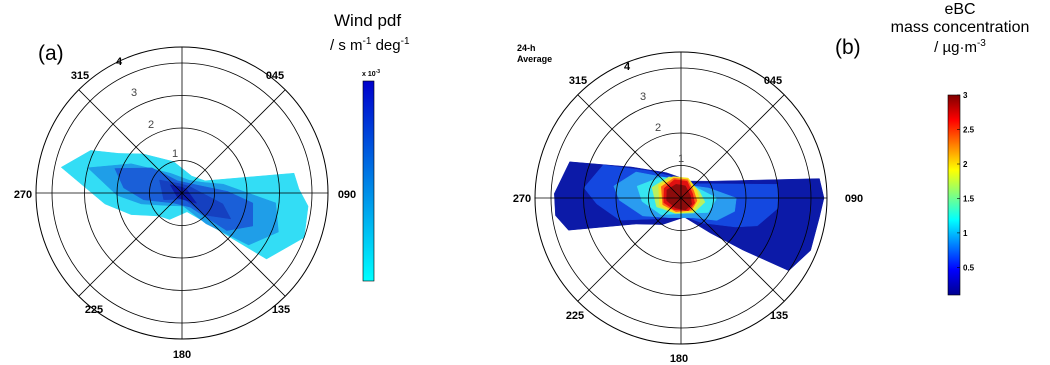 This screenshot has height=365, width=1050. Describe the element at coordinates (526, 48) in the screenshot. I see `average-label-line1: 24-h` at that location.